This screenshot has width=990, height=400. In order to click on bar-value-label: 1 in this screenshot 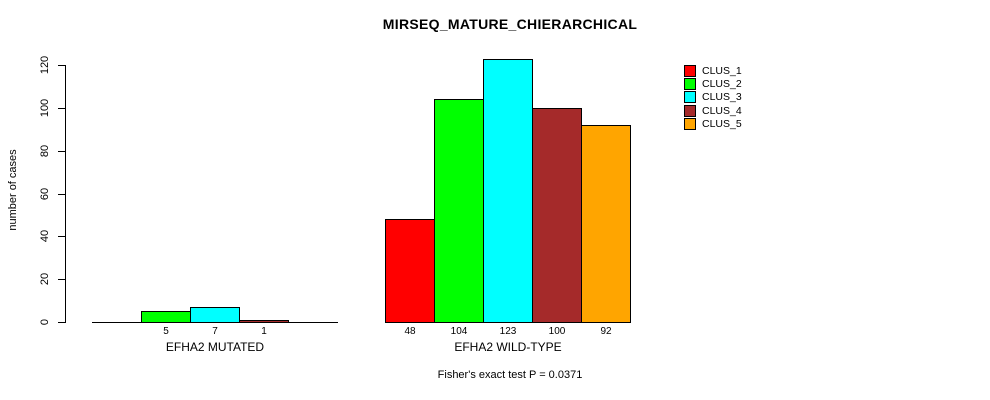, I will do `click(264, 331)`.